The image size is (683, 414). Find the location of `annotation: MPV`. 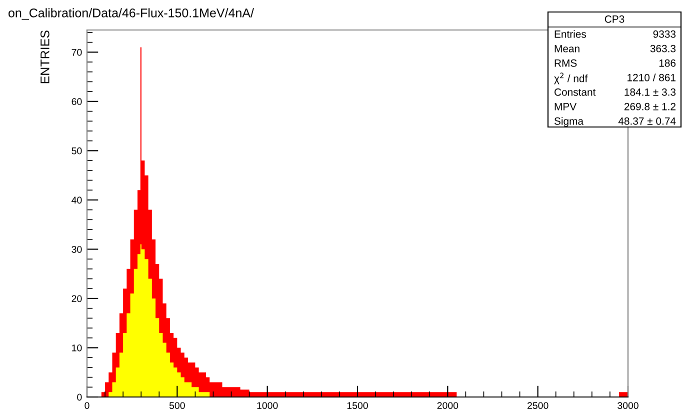

annotation: MPV is located at coordinates (565, 106).